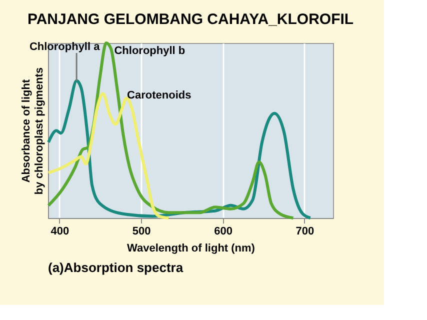 The height and width of the screenshot is (320, 427). What do you see at coordinates (33, 131) in the screenshot?
I see `y-axis-title: Absorbance of light by chloroplast pigments` at bounding box center [33, 131].